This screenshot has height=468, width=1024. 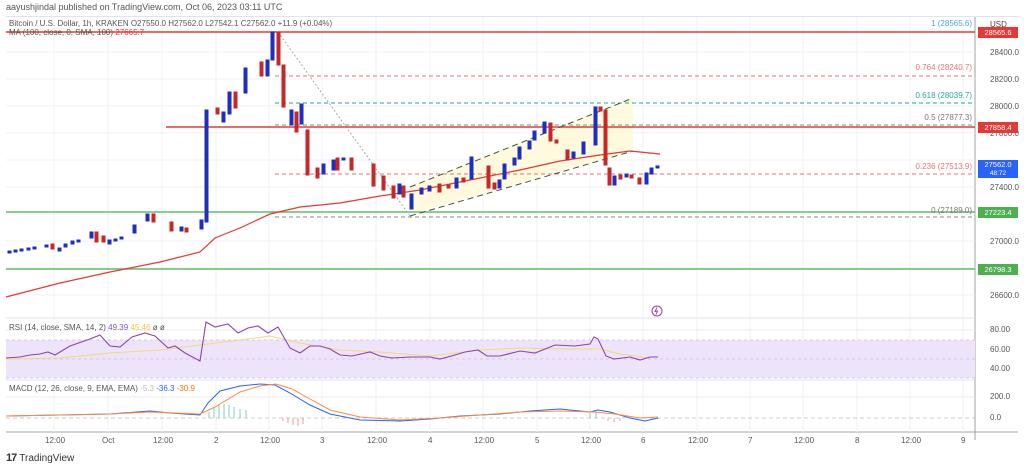 I want to click on time-tick: 5, so click(x=537, y=440).